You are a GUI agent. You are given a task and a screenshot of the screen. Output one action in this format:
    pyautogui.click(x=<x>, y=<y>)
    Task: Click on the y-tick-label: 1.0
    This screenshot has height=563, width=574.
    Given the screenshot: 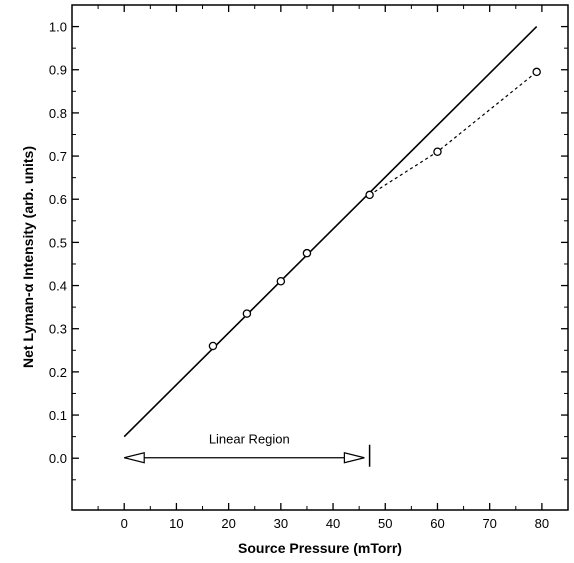 What is the action you would take?
    pyautogui.click(x=58, y=27)
    